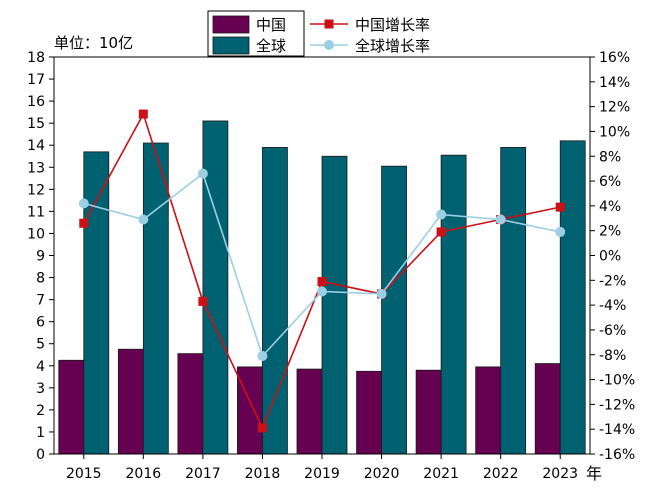  Describe the element at coordinates (614, 132) in the screenshot. I see `right-tick-label: 10%` at that location.